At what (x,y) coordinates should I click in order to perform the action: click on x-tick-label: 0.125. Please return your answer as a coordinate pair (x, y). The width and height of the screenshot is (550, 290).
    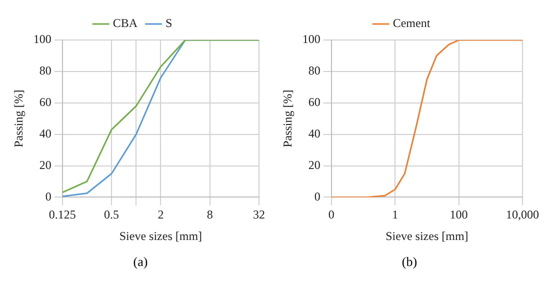
    Looking at the image, I should click on (62, 215).